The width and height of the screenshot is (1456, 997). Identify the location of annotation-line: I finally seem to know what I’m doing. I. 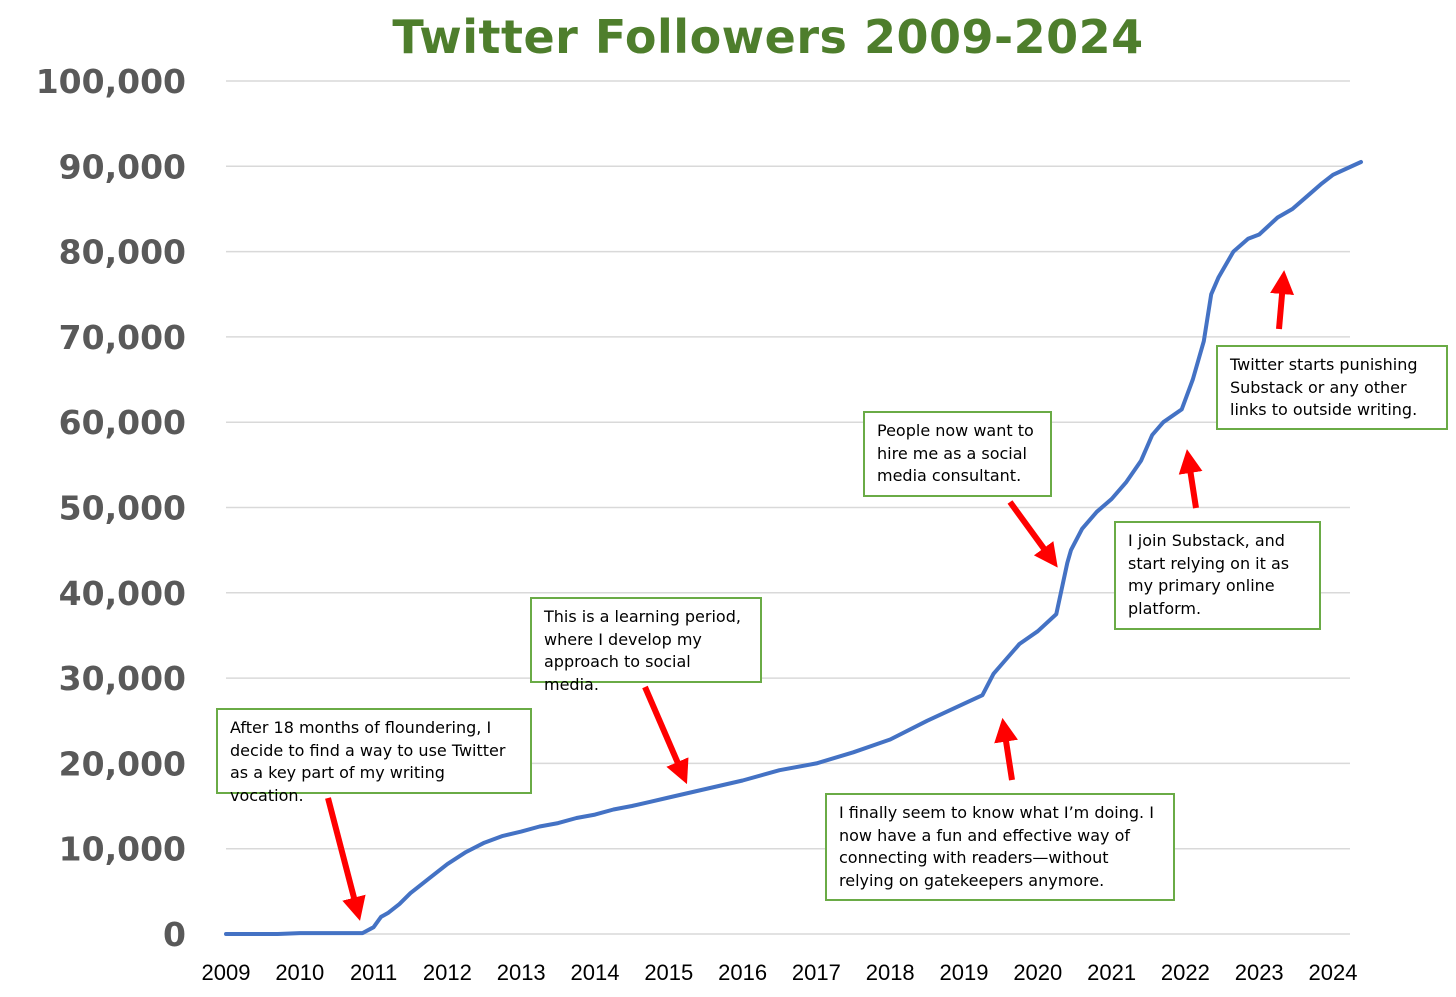
(996, 812).